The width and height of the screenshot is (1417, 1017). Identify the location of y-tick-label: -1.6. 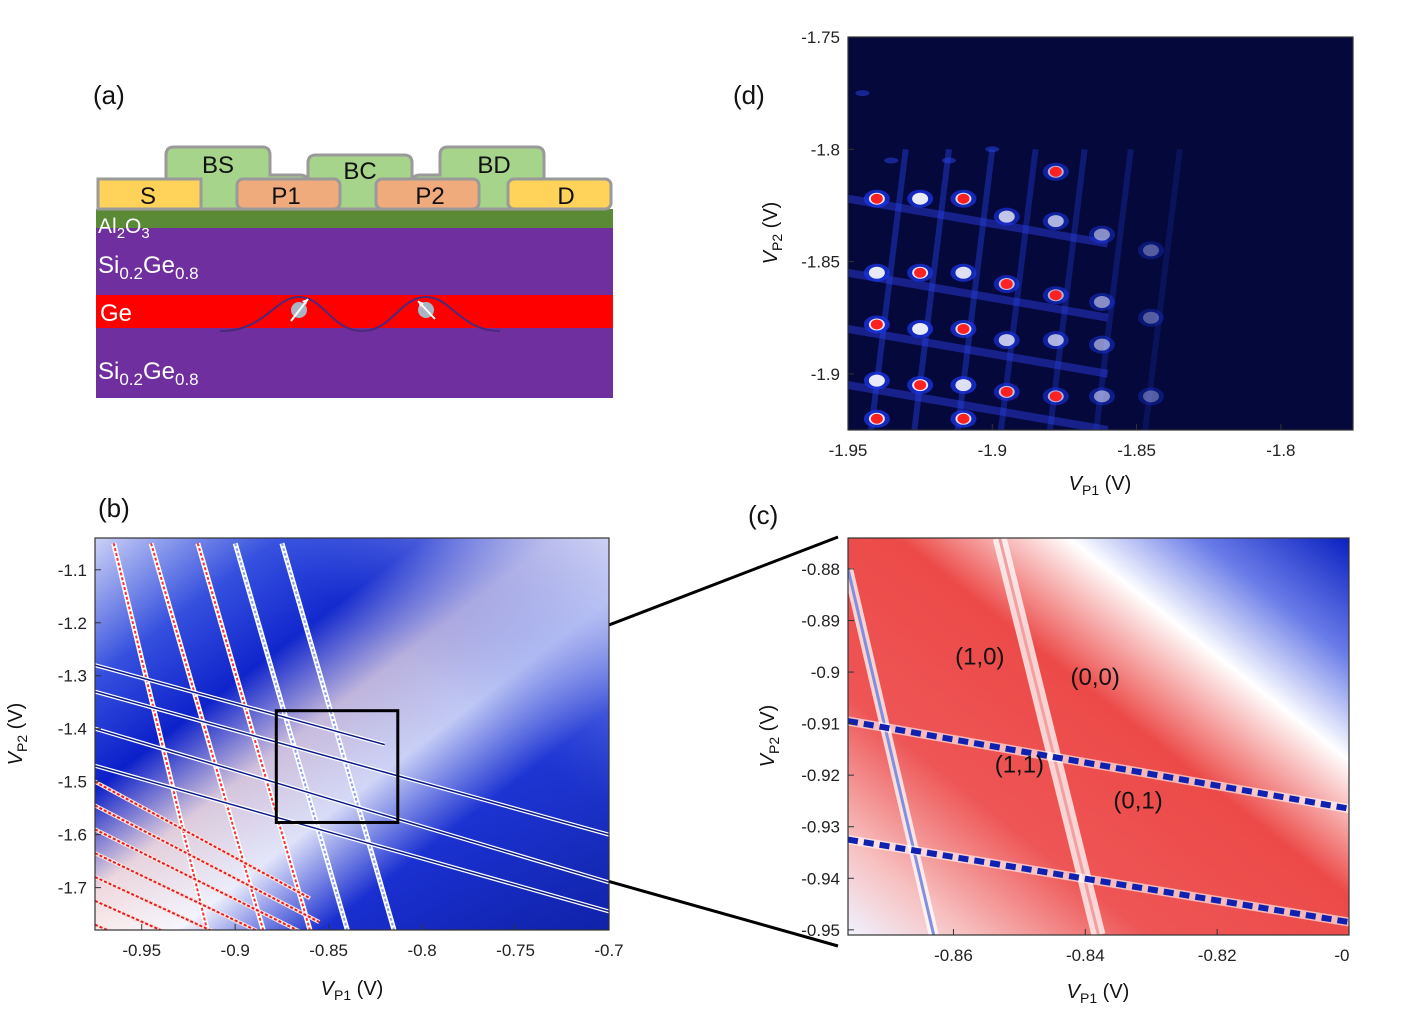
(72, 835).